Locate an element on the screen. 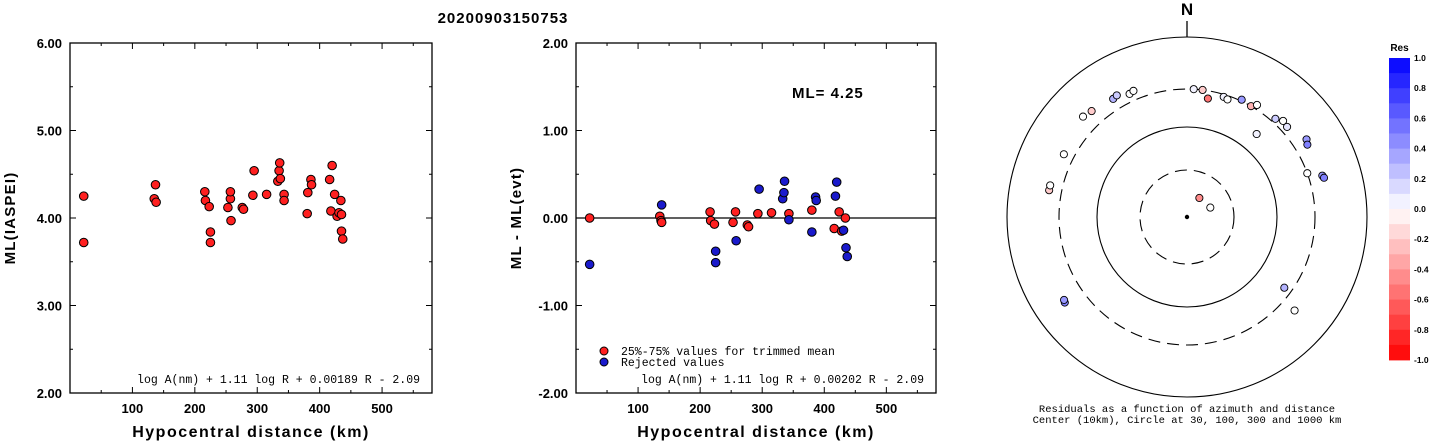 This screenshot has width=1437, height=446. legend-marker is located at coordinates (604, 362).